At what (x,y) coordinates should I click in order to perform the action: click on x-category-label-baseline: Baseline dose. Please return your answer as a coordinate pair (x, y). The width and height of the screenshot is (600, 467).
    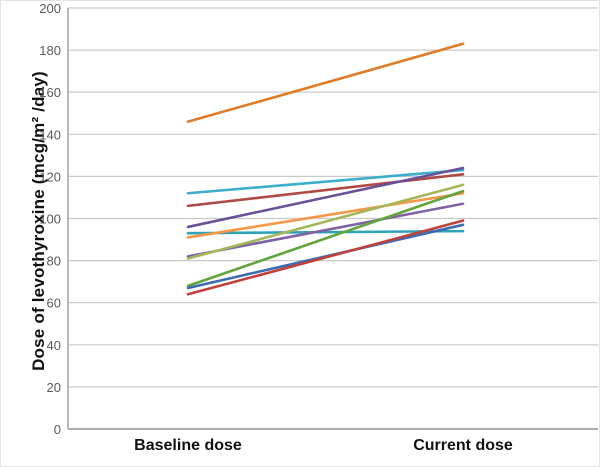
    Looking at the image, I should click on (188, 445).